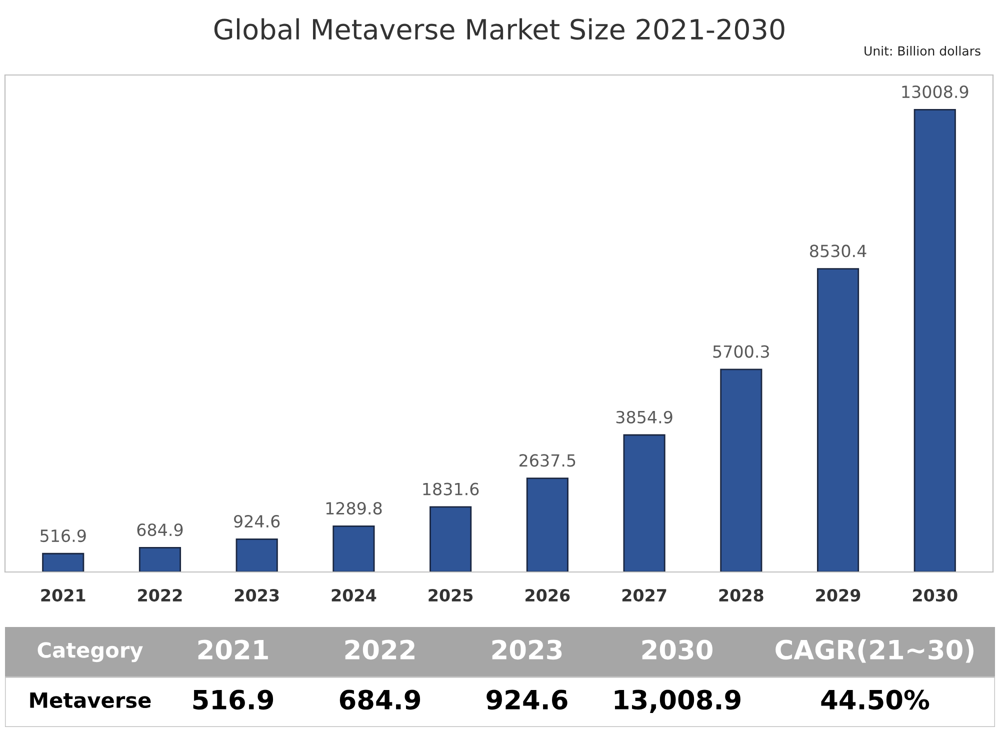 The width and height of the screenshot is (999, 730). I want to click on text: 2030, so click(677, 650).